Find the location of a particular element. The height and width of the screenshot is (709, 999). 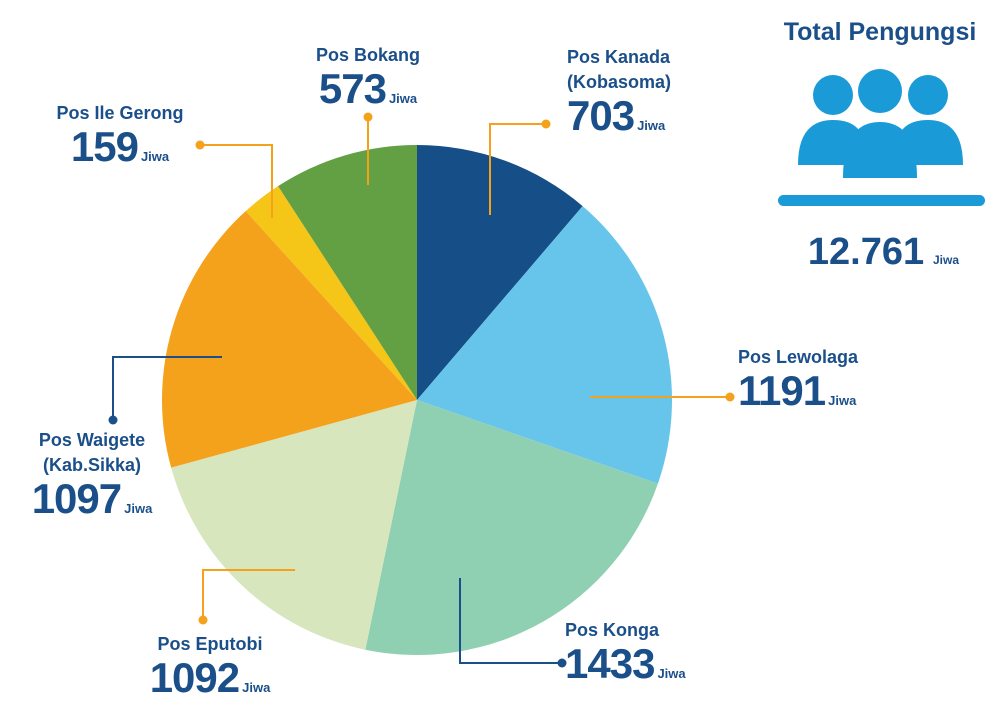

value-row: 573 Jiwa is located at coordinates (368, 94).